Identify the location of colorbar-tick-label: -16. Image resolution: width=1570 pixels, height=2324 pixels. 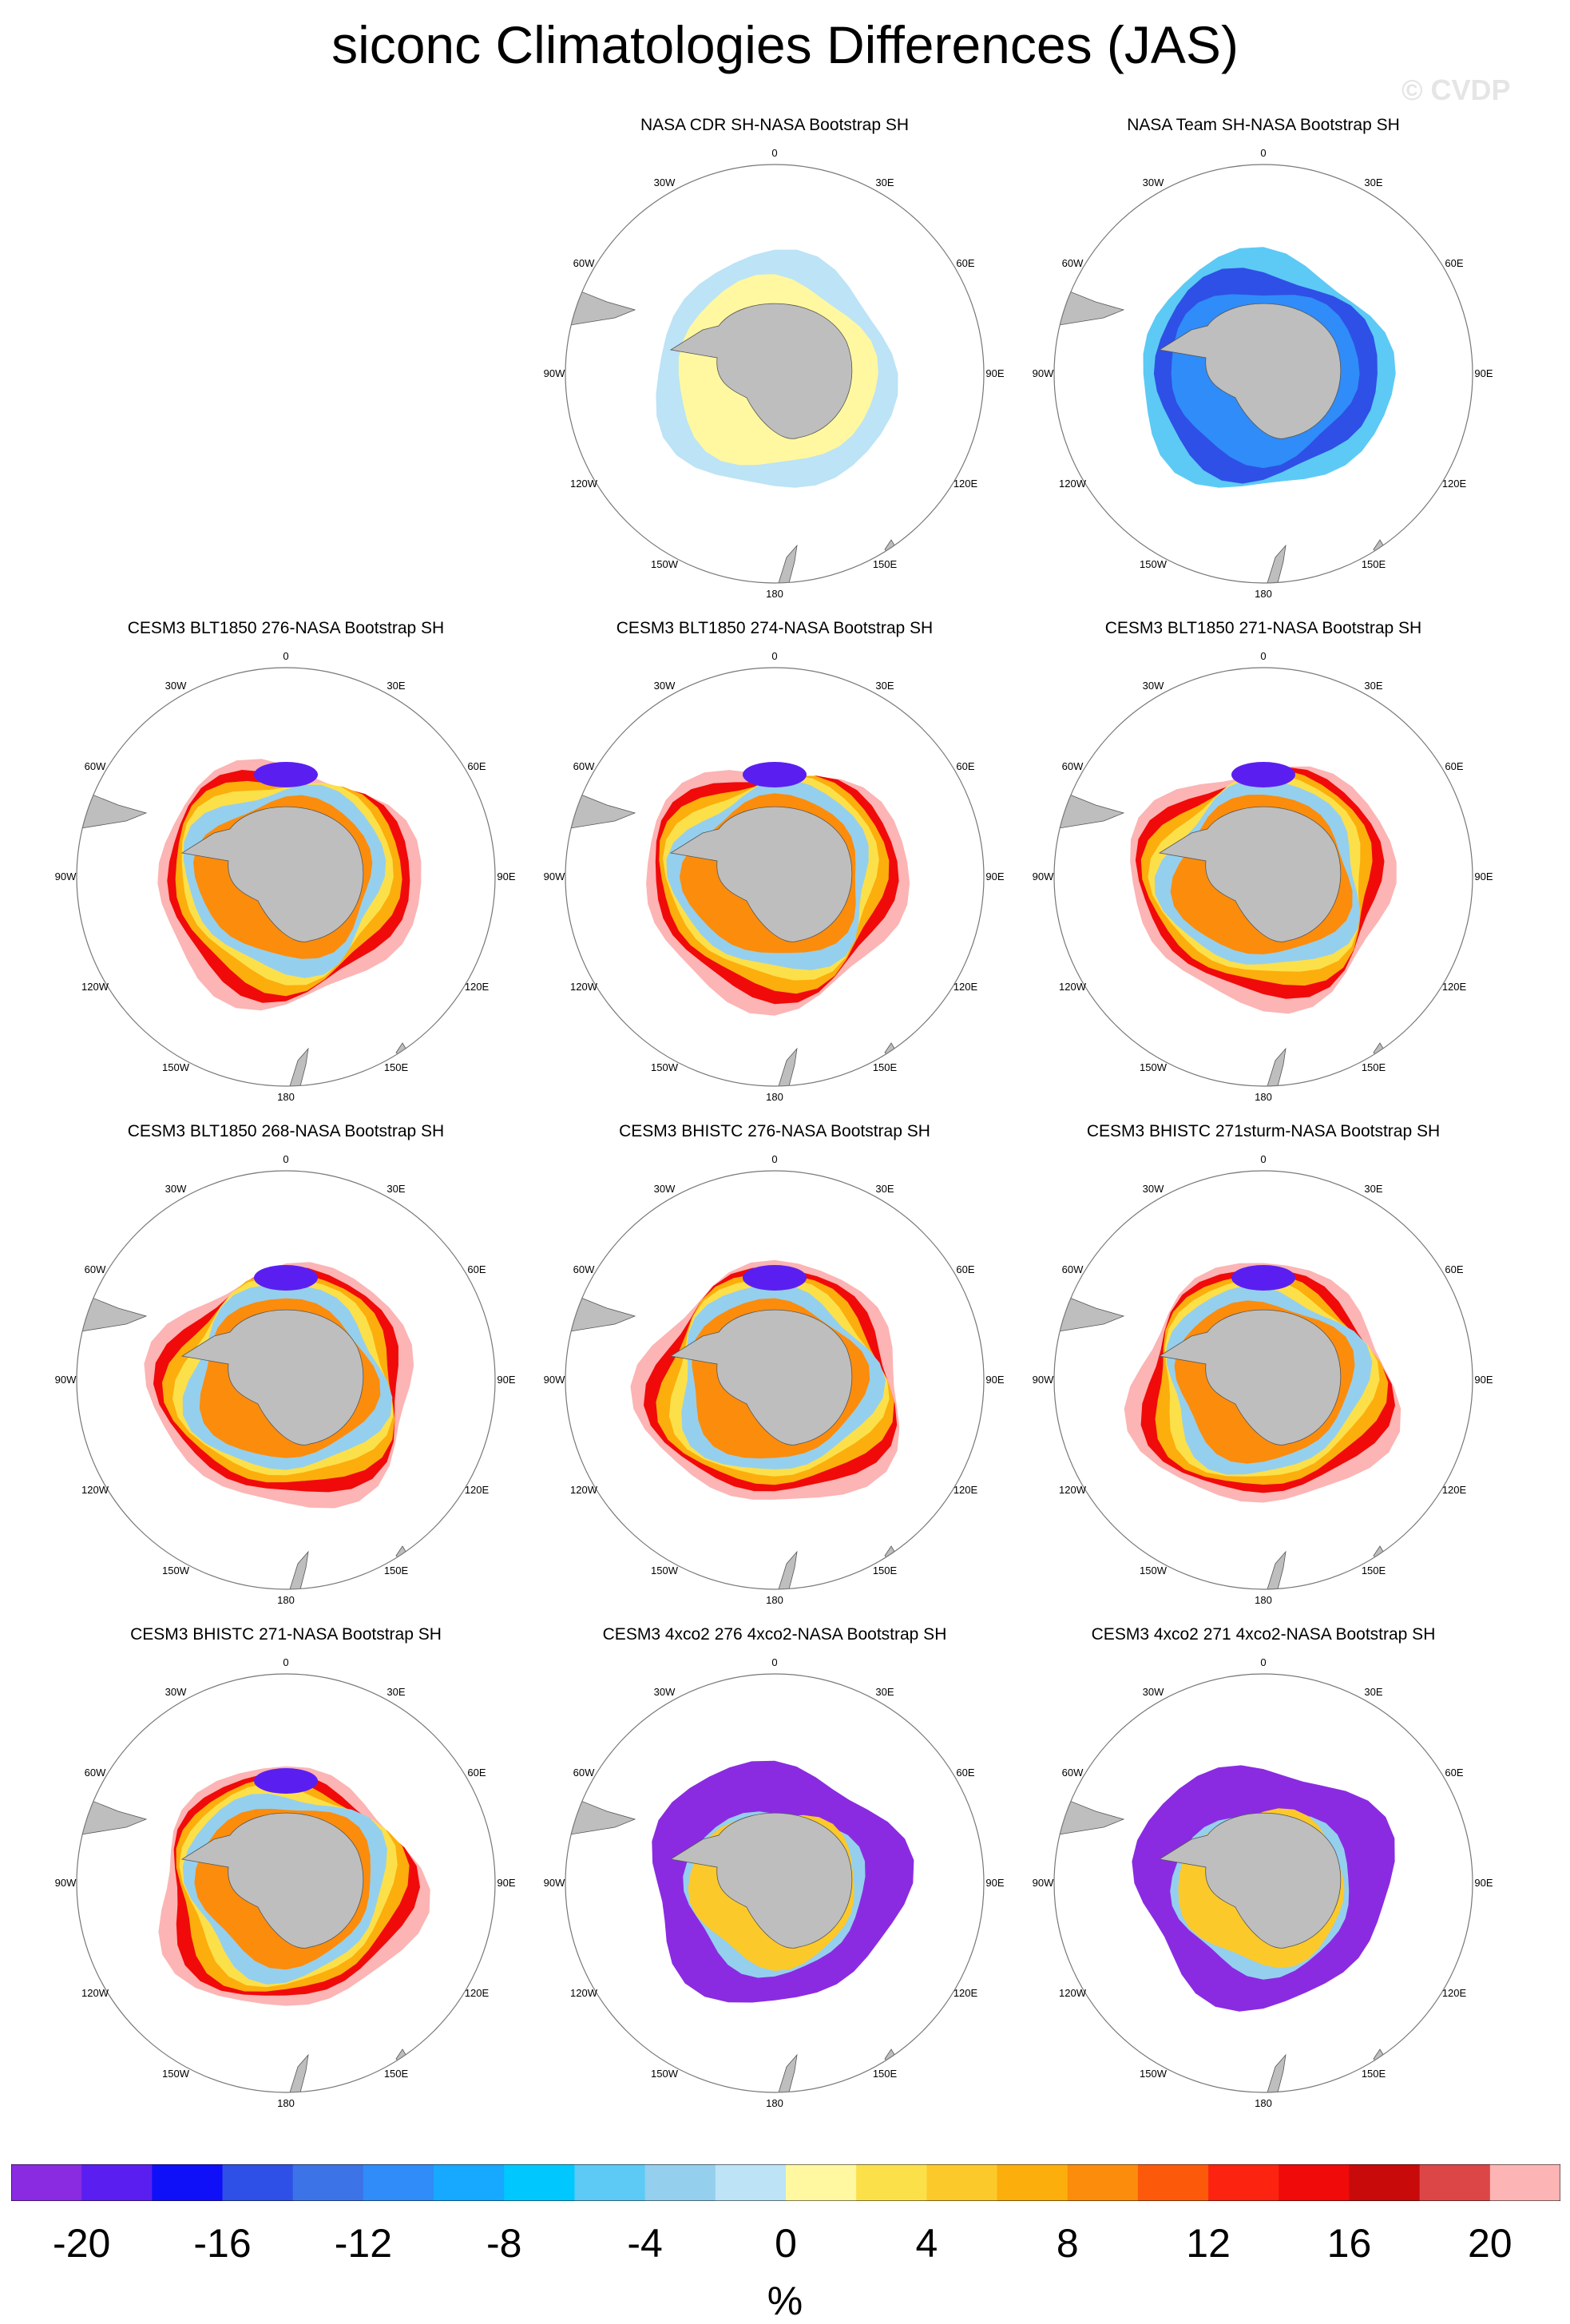
(222, 2243).